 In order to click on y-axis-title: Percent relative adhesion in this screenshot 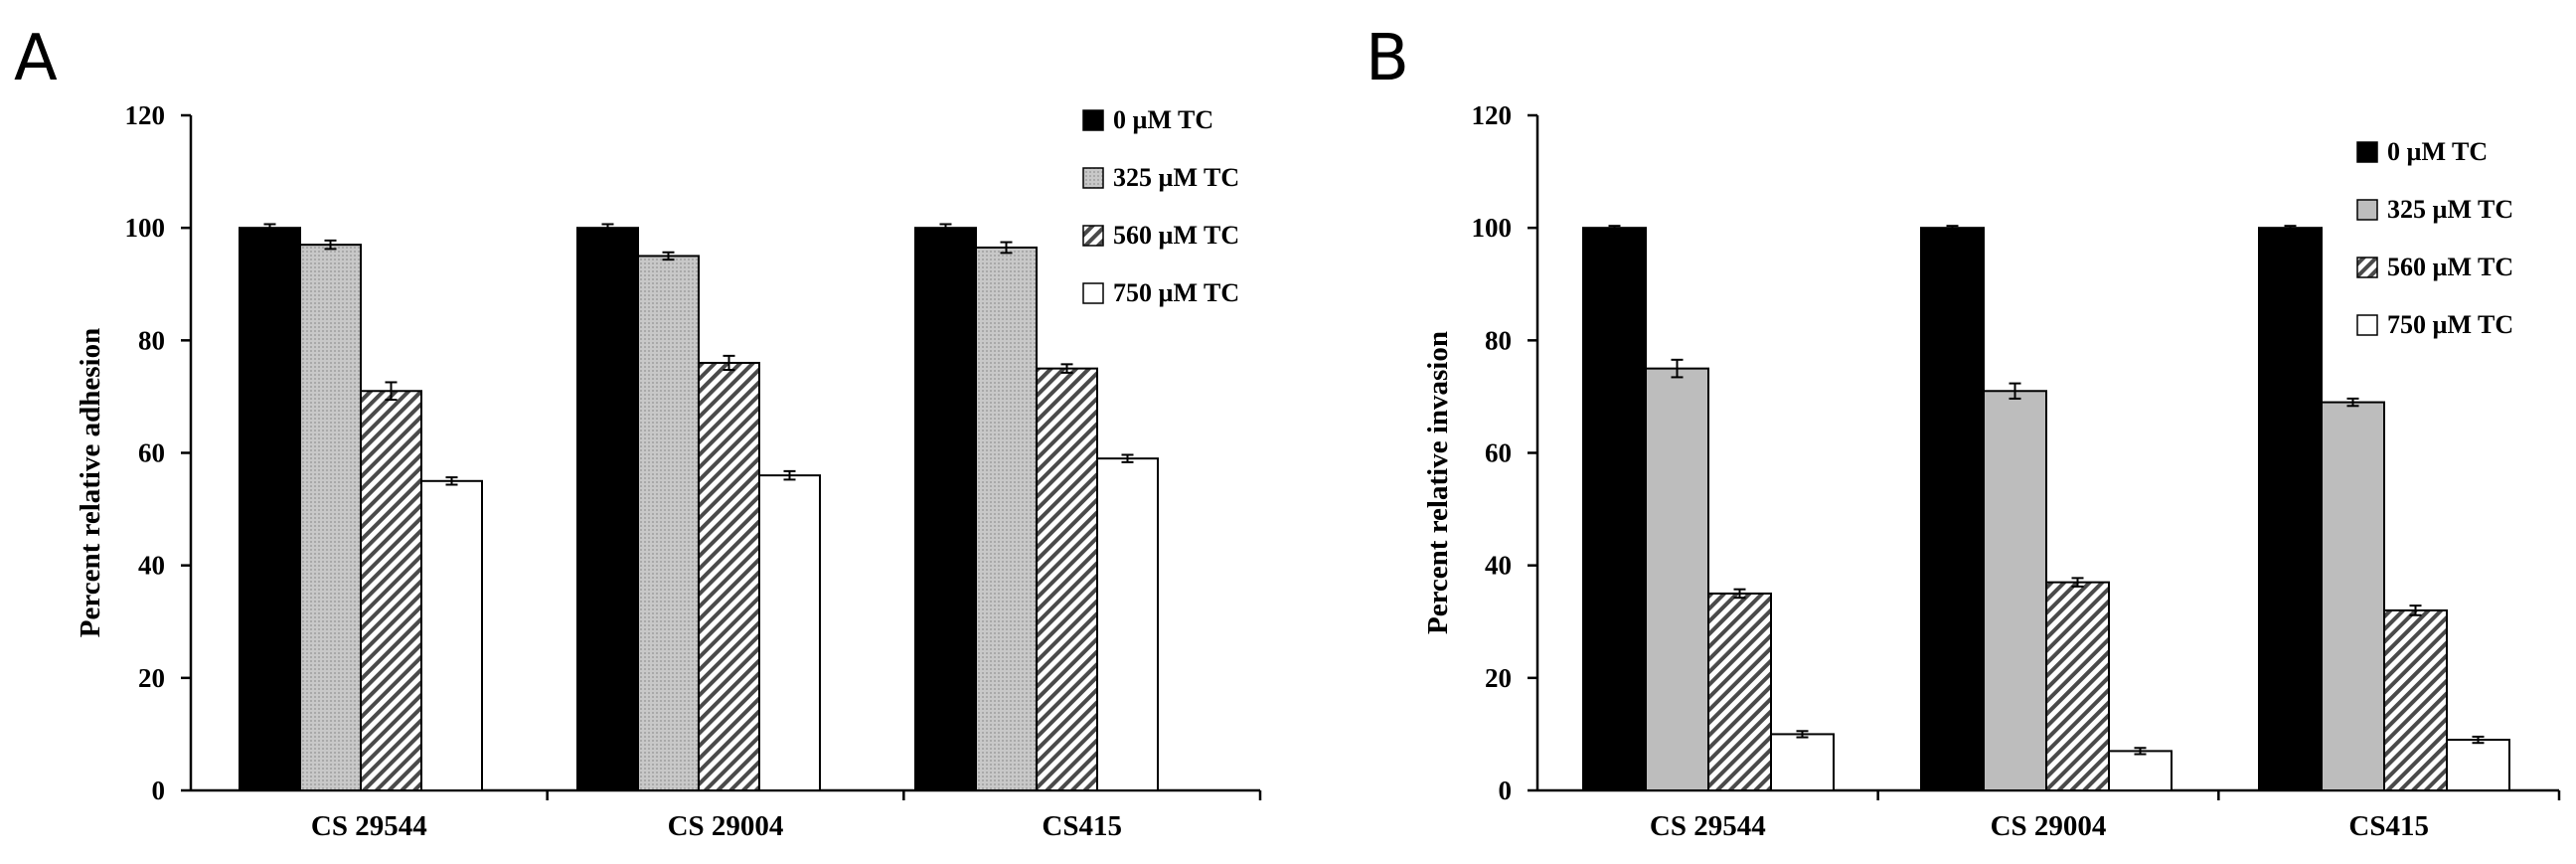, I will do `click(90, 482)`.